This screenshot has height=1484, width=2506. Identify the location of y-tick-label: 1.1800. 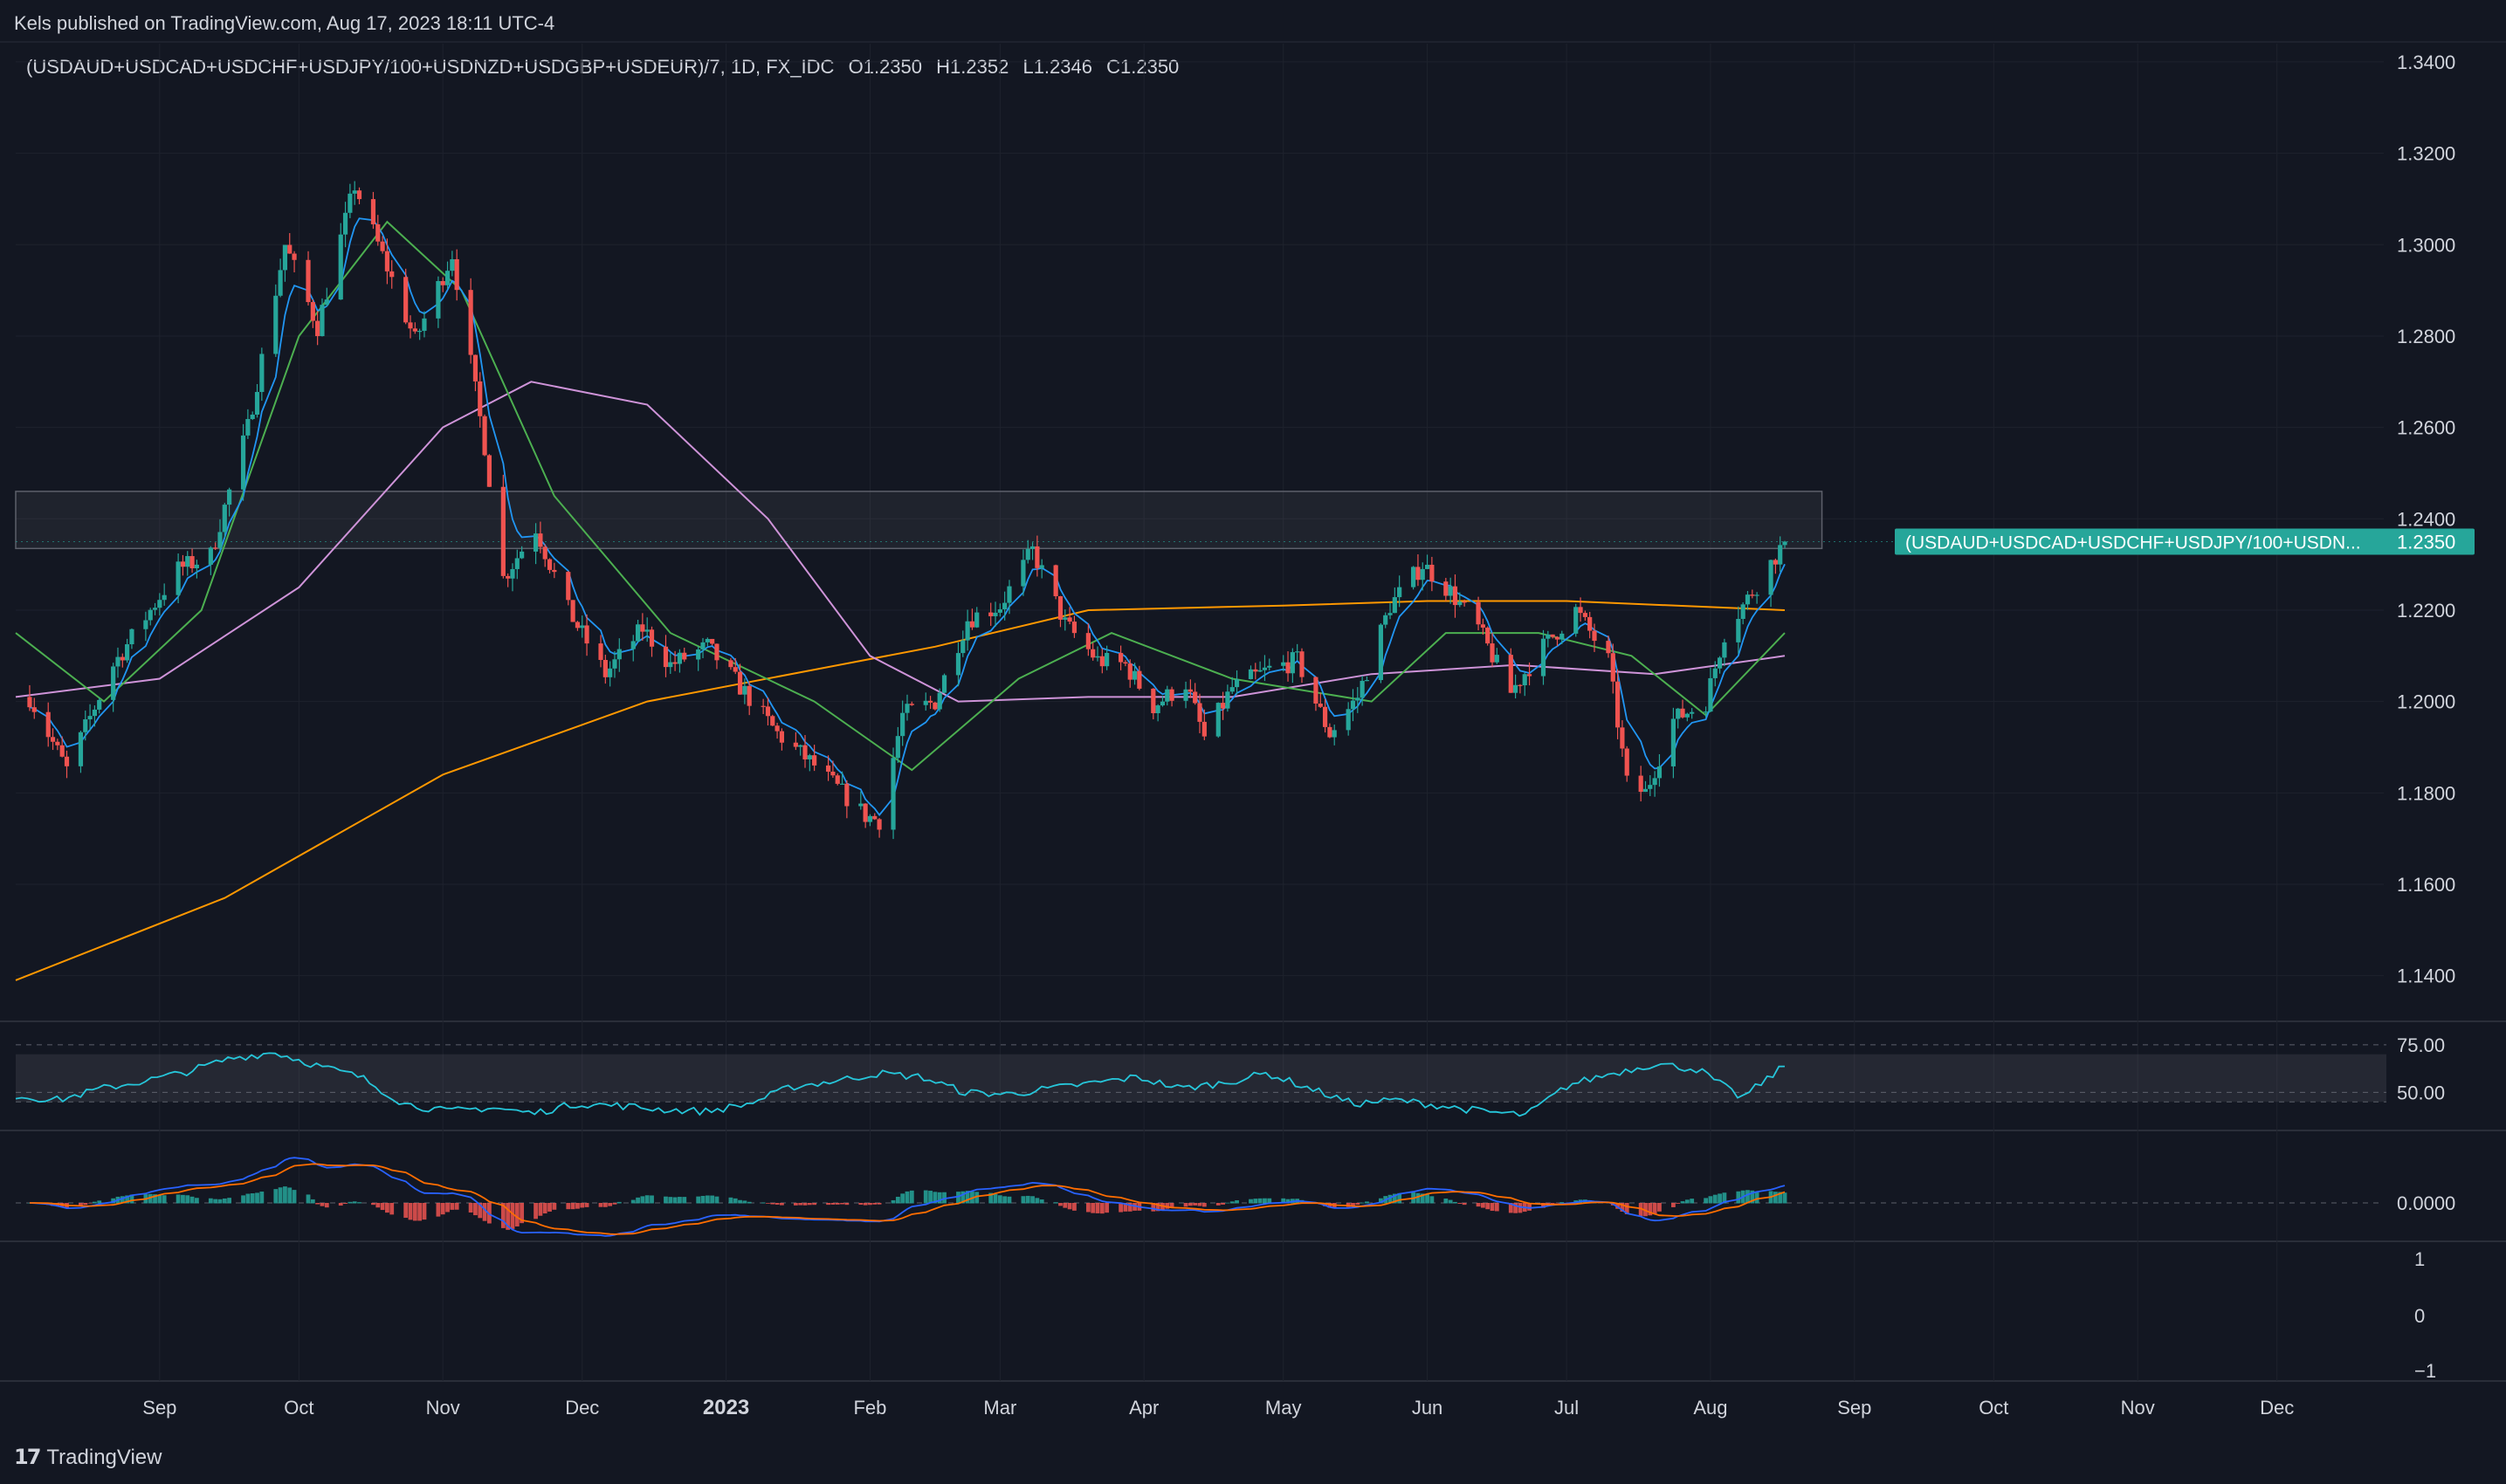
(2426, 793).